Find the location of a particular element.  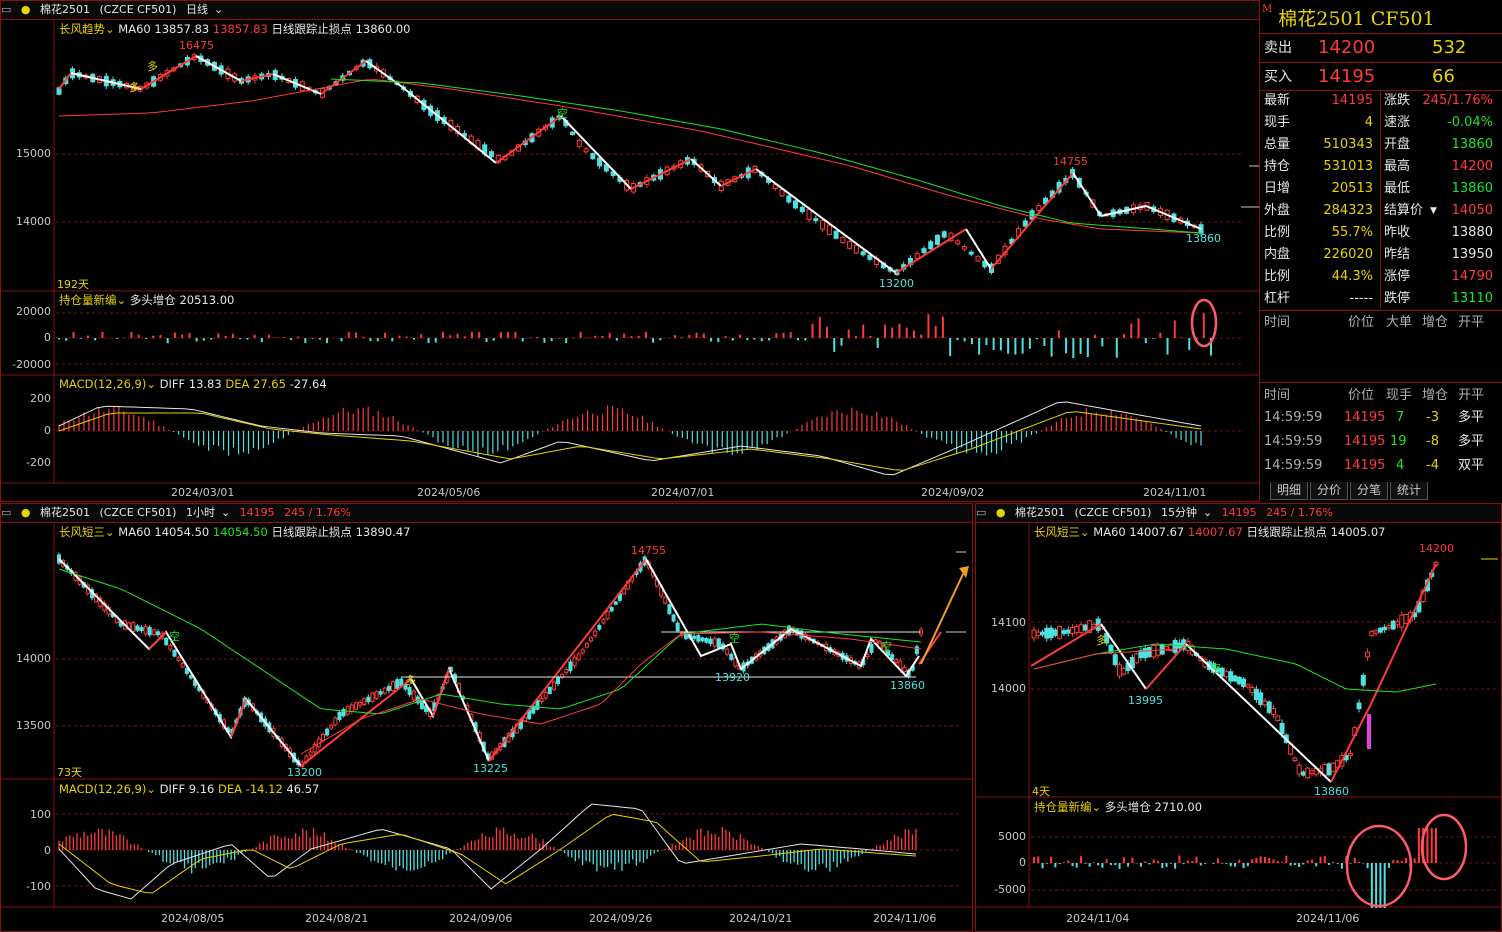

min15-indicator-name: 长风短三 is located at coordinates (1057, 532).